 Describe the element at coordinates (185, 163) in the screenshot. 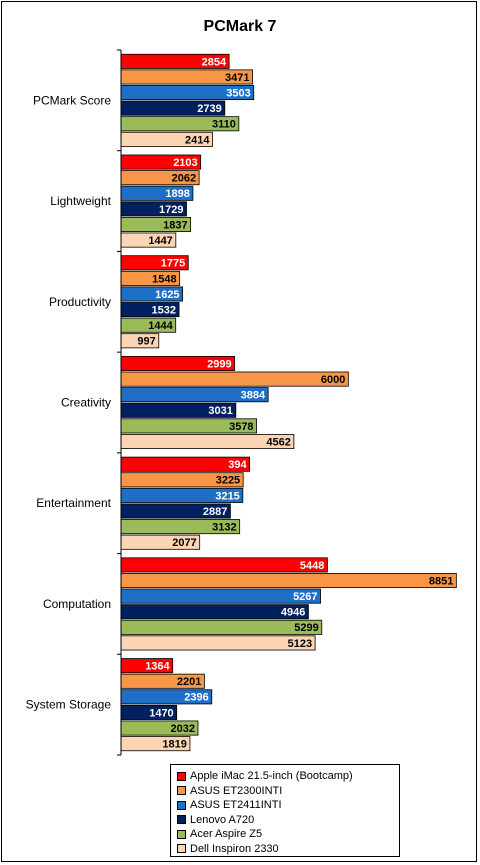

I see `bar-value-label: 2103` at that location.